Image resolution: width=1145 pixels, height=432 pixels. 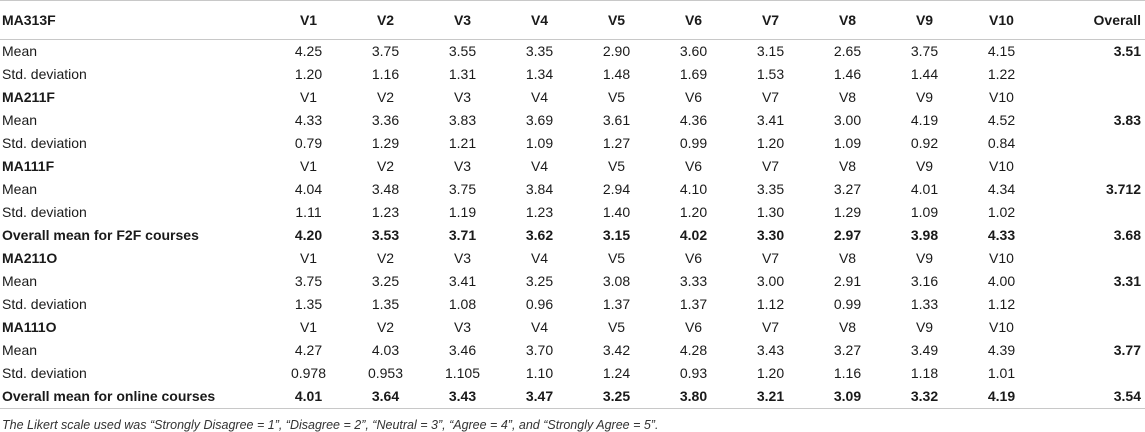 What do you see at coordinates (572, 327) in the screenshot?
I see `table-row: MA111O V1 V2 V3 V4 V5 V6 V7 V8 V9 V10` at bounding box center [572, 327].